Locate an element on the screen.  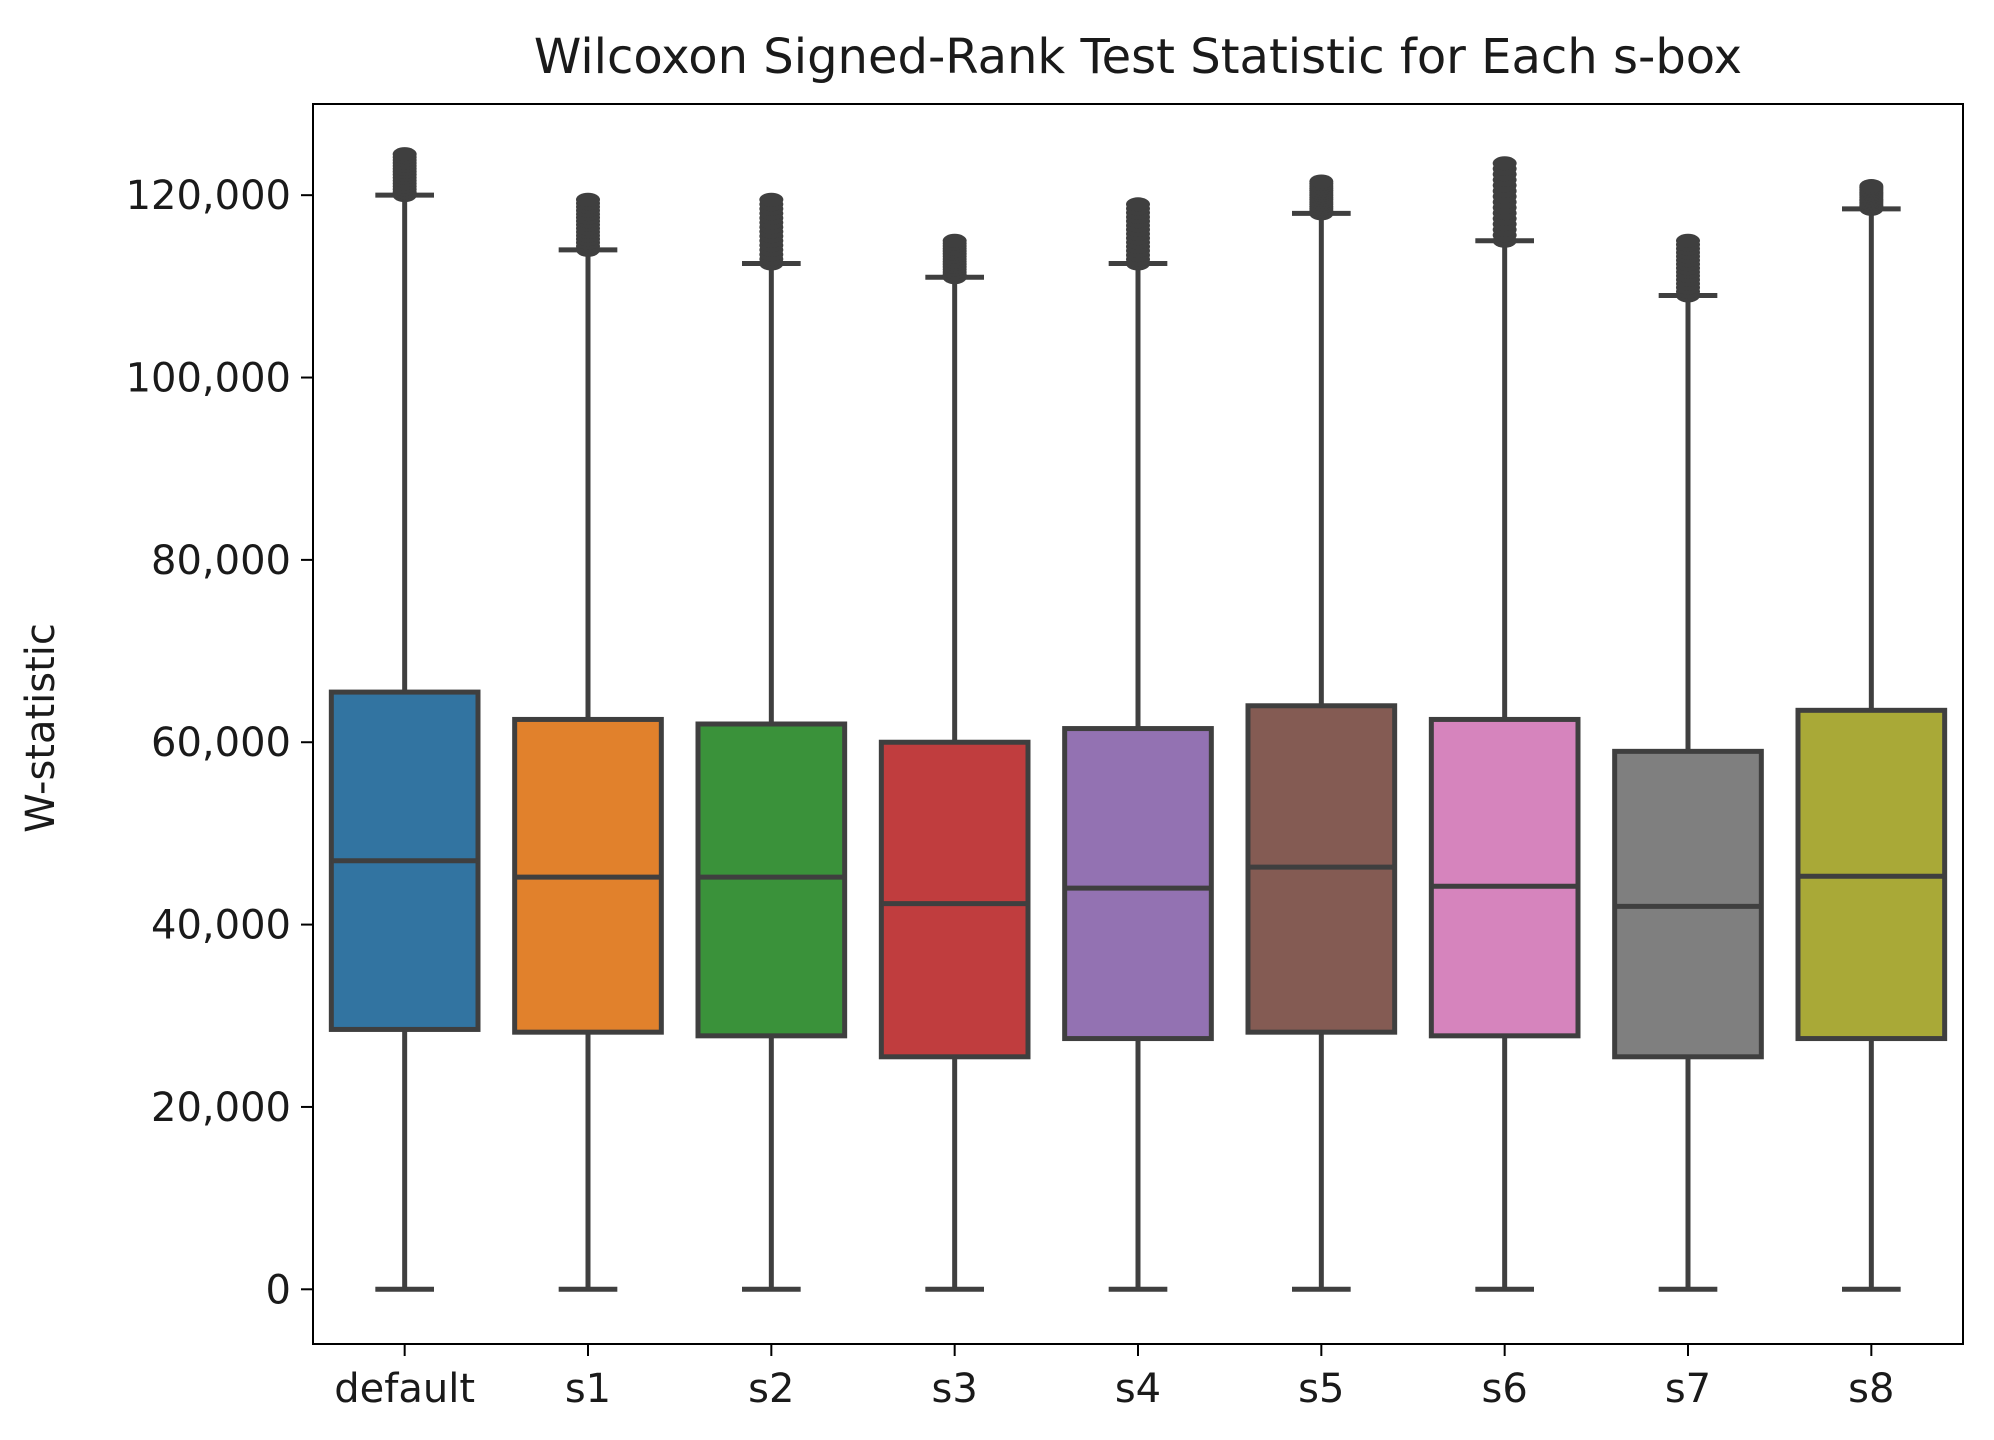
box-group-s5 is located at coordinates (1321, 733).